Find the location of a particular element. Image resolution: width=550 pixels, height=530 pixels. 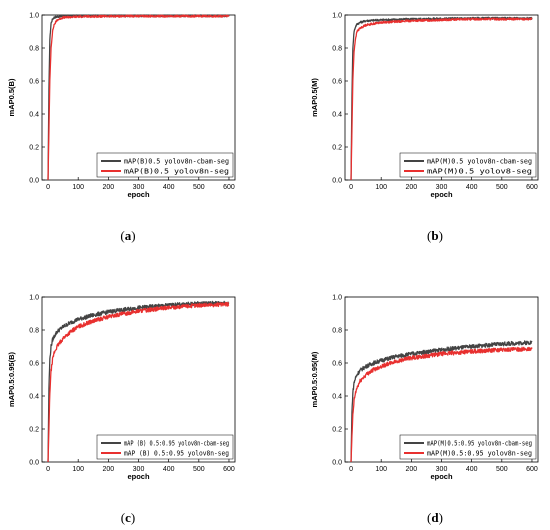

panel-caption: (b) is located at coordinates (435, 235).